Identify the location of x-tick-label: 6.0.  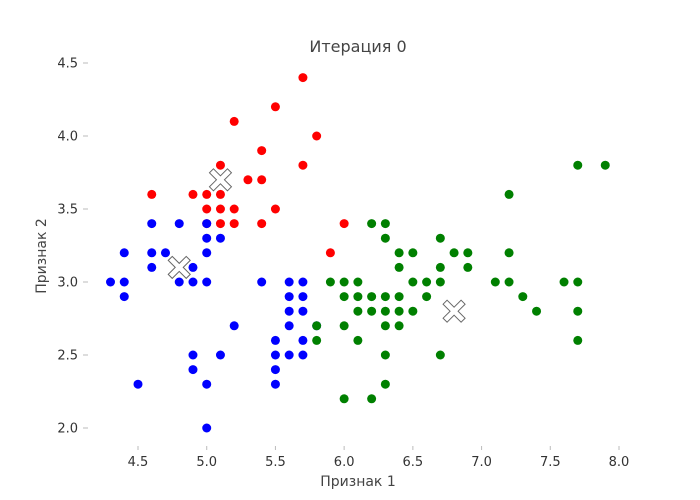
(344, 462).